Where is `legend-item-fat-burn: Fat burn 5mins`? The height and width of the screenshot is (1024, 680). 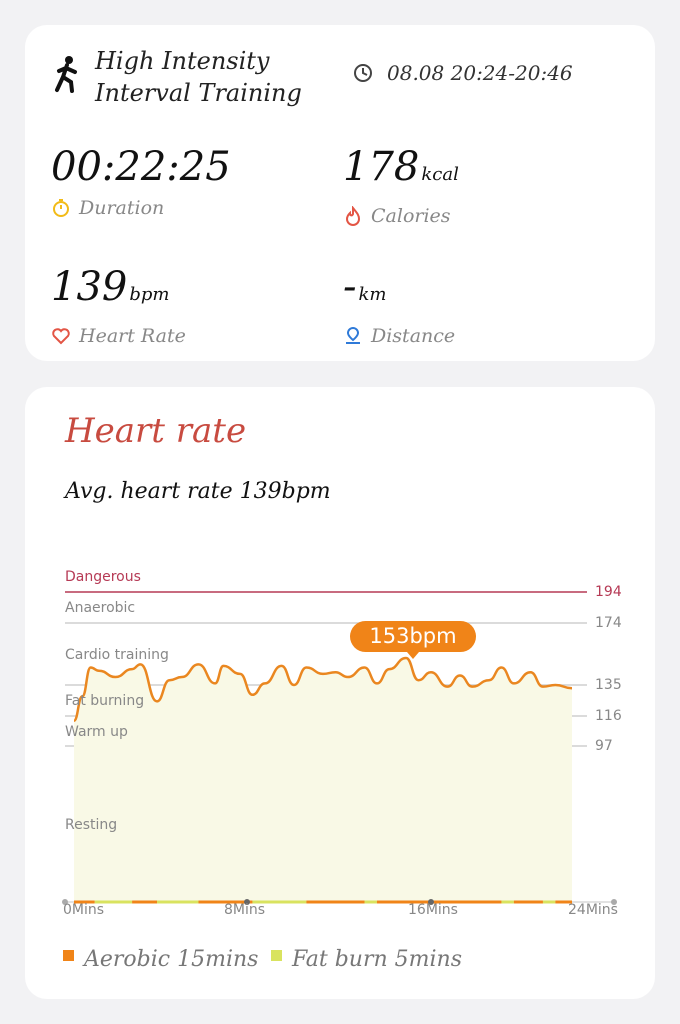
legend-item-fat-burn: Fat burn 5mins is located at coordinates (366, 959).